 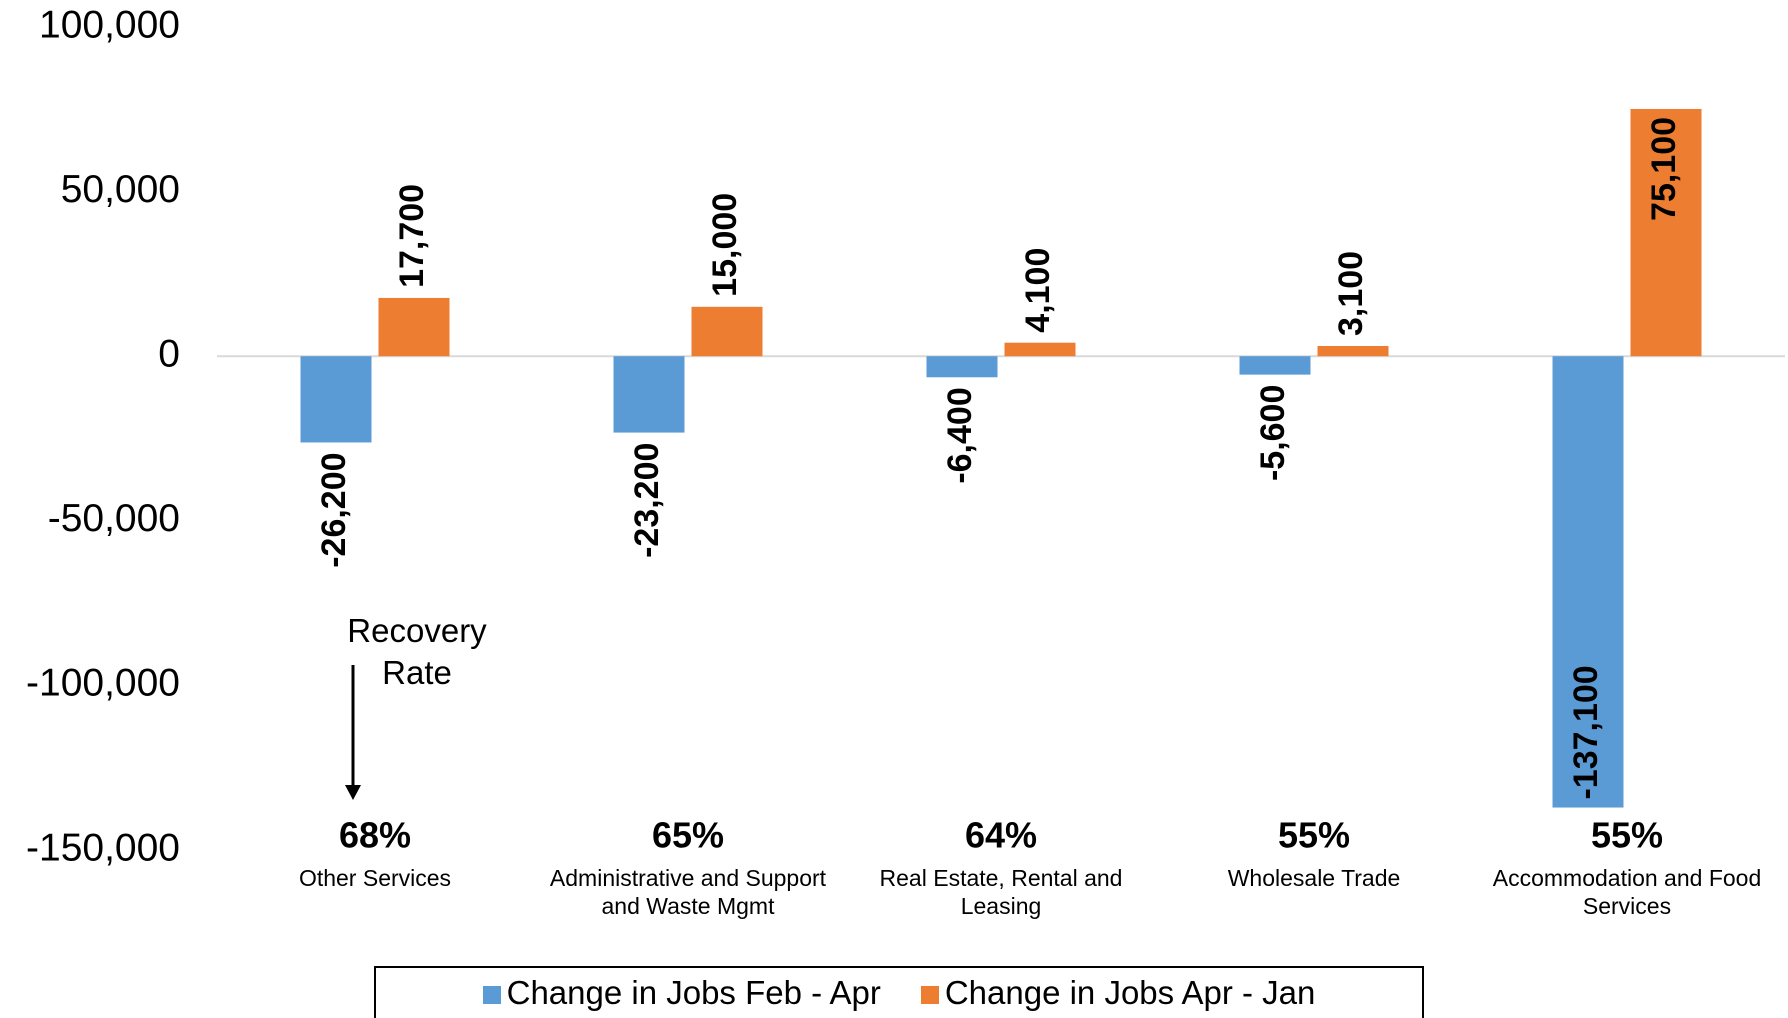 I want to click on y-tick-label: -100,000, so click(x=103, y=683).